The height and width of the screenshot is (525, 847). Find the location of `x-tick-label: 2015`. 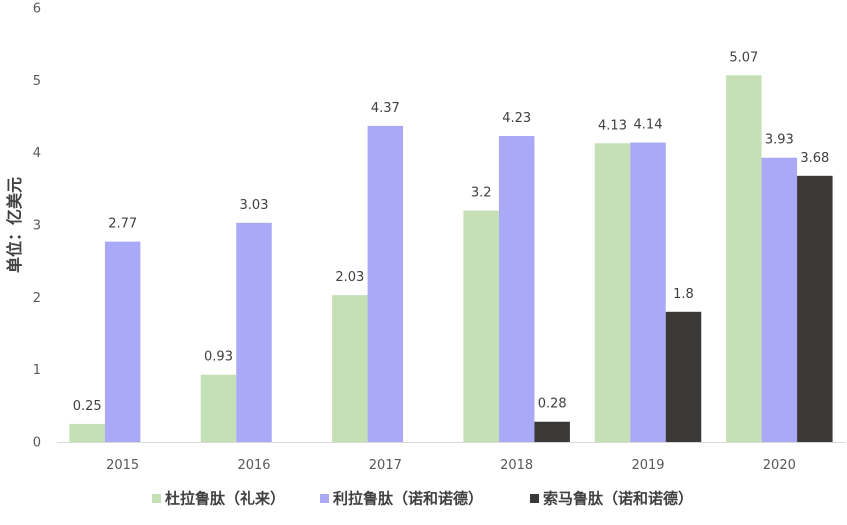

x-tick-label: 2015 is located at coordinates (122, 465).